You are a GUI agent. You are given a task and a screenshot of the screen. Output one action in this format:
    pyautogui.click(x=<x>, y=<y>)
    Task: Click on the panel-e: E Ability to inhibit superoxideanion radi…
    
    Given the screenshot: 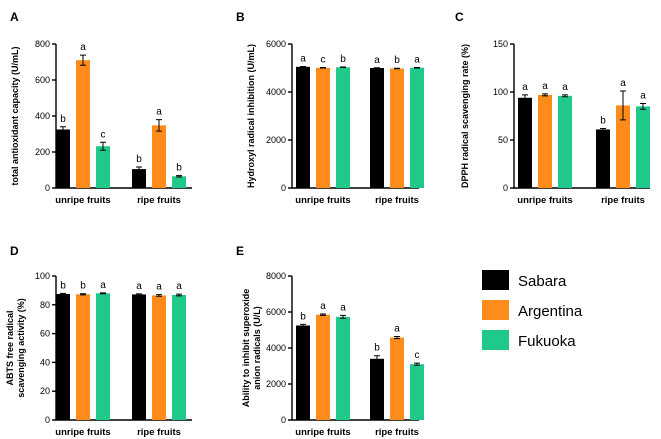 What is the action you would take?
    pyautogui.click(x=330, y=341)
    